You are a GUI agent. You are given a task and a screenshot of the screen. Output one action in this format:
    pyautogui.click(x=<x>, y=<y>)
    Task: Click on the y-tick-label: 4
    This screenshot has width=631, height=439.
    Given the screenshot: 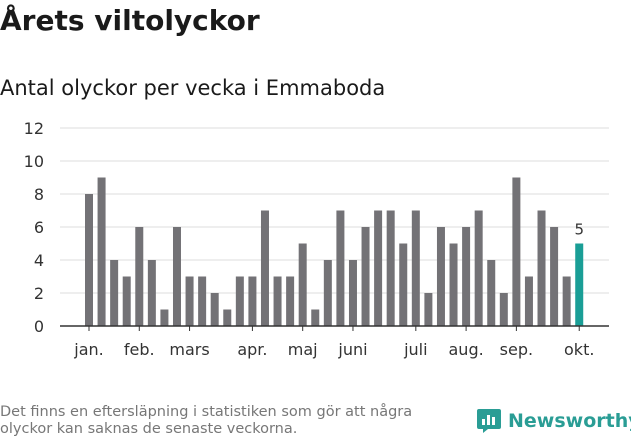 What is the action you would take?
    pyautogui.click(x=39, y=260)
    